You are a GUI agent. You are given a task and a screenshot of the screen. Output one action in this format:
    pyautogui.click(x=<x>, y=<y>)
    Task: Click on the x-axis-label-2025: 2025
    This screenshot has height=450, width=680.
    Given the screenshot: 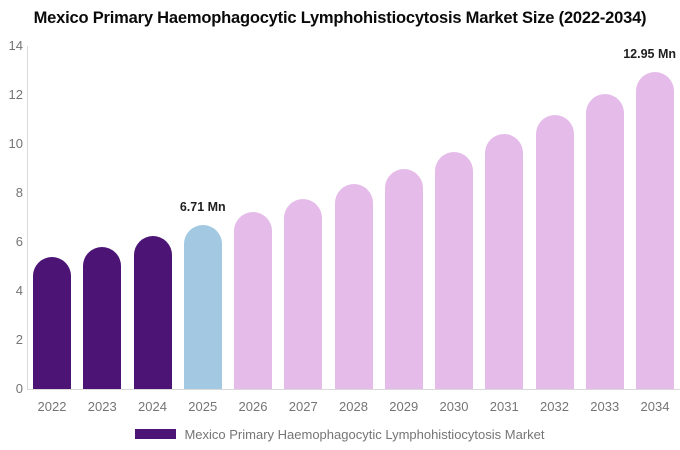 What is the action you would take?
    pyautogui.click(x=203, y=406)
    